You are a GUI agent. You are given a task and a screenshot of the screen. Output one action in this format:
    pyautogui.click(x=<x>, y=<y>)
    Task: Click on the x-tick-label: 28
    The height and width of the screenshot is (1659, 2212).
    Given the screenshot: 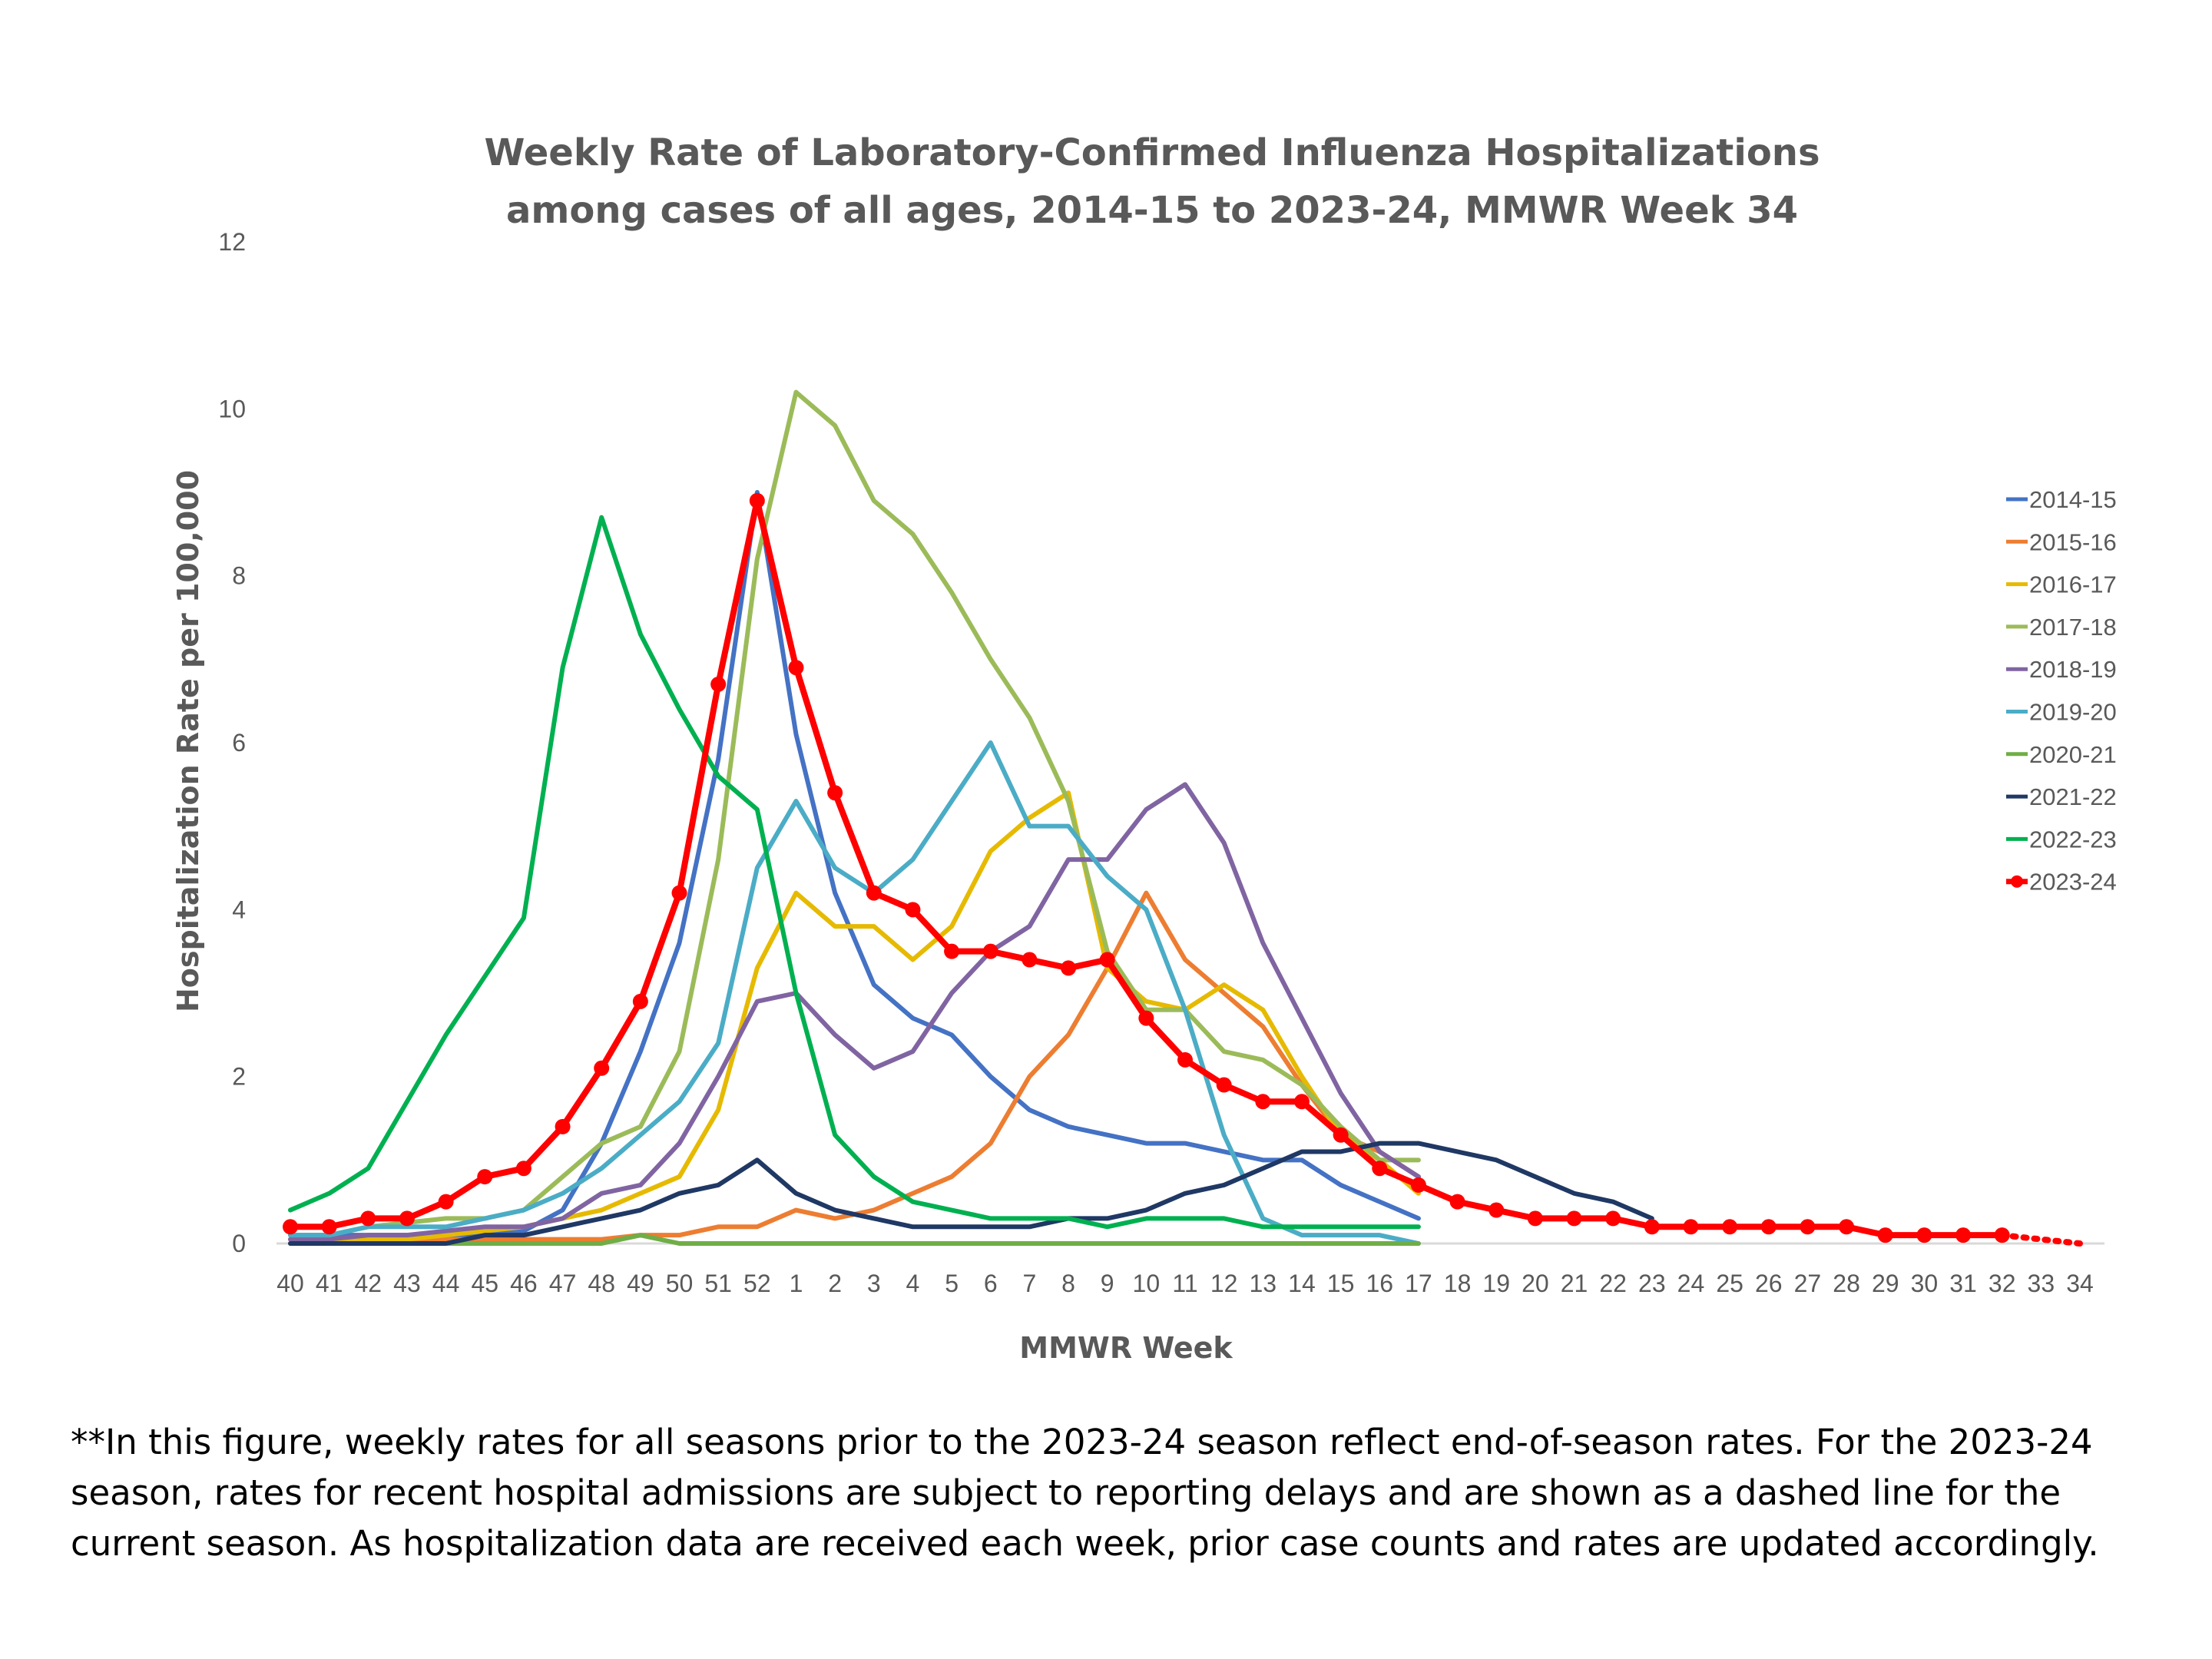 What is the action you would take?
    pyautogui.click(x=1847, y=1283)
    